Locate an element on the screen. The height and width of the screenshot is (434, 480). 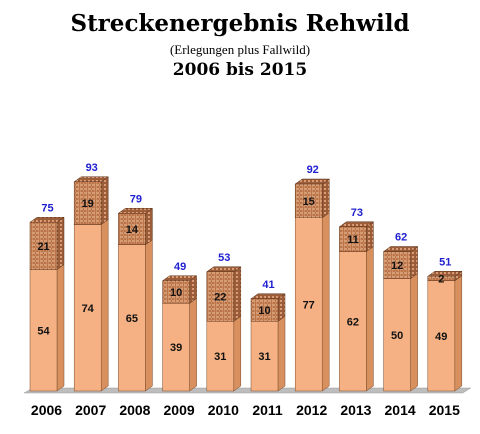
bar-total-2007: 93 is located at coordinates (92, 168).